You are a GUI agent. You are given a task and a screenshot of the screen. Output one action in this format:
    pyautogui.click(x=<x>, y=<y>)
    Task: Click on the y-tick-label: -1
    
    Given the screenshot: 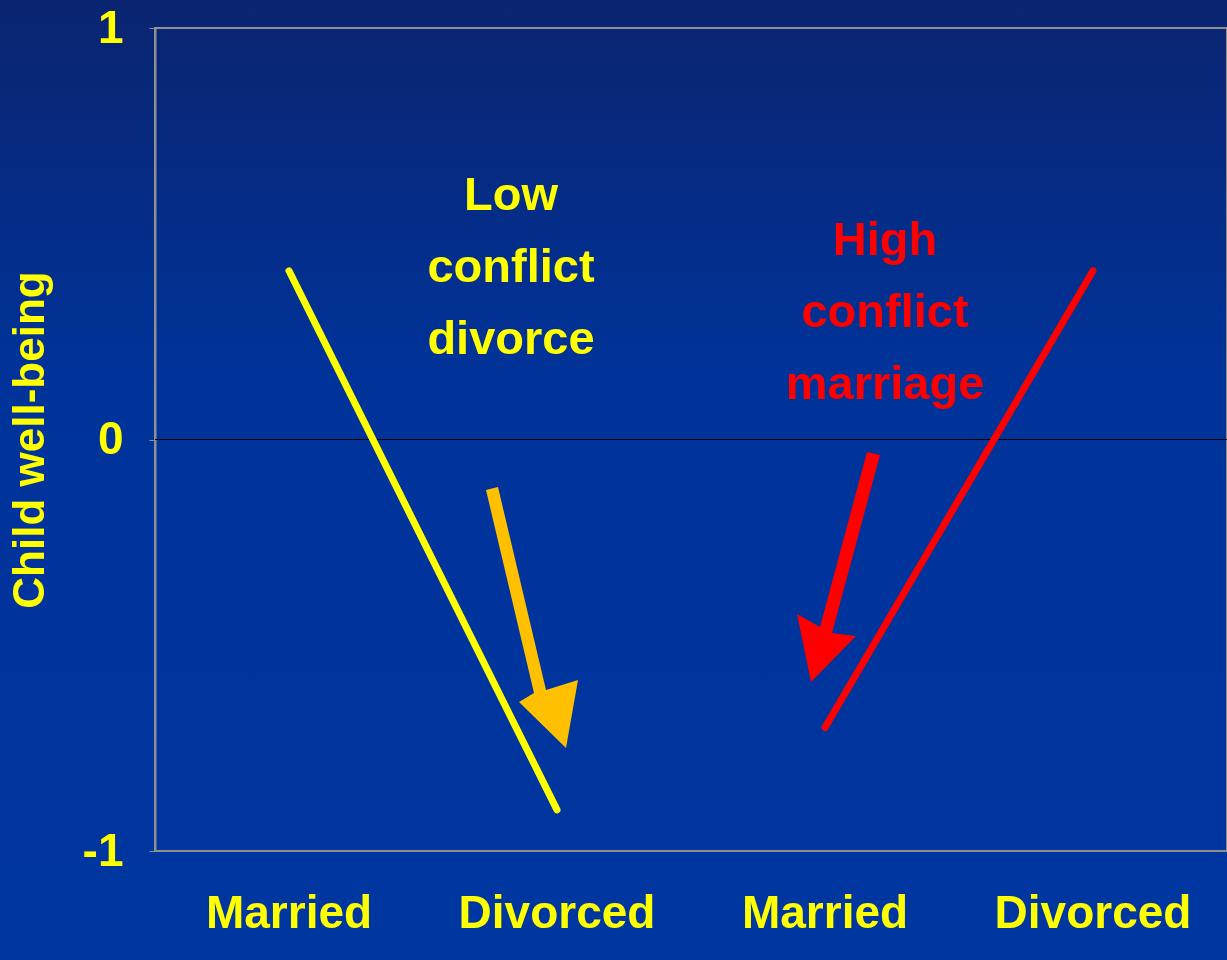 What is the action you would take?
    pyautogui.click(x=103, y=849)
    